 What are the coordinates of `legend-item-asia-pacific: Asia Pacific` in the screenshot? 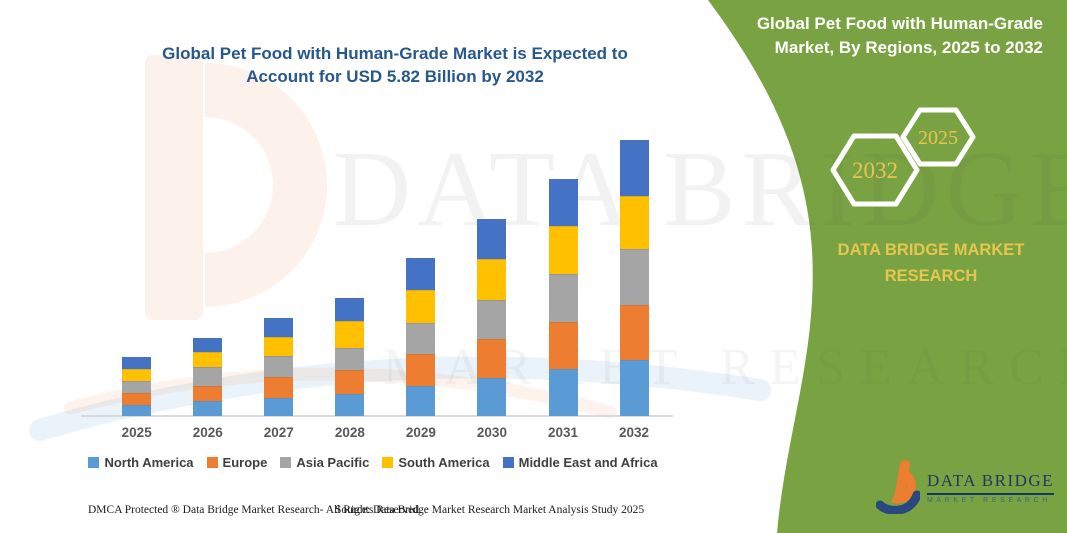 It's located at (324, 462).